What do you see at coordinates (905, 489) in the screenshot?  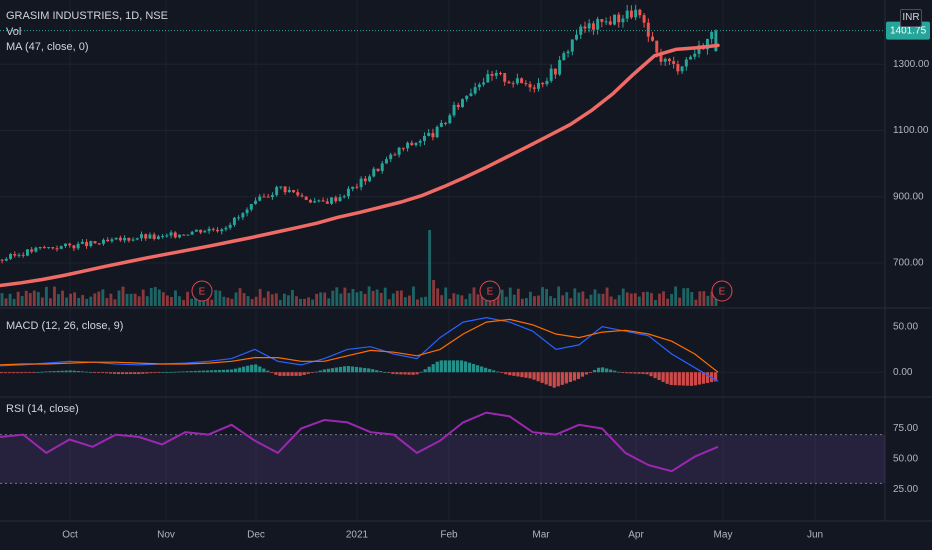 I see `rsi-tick-label: 25.00` at bounding box center [905, 489].